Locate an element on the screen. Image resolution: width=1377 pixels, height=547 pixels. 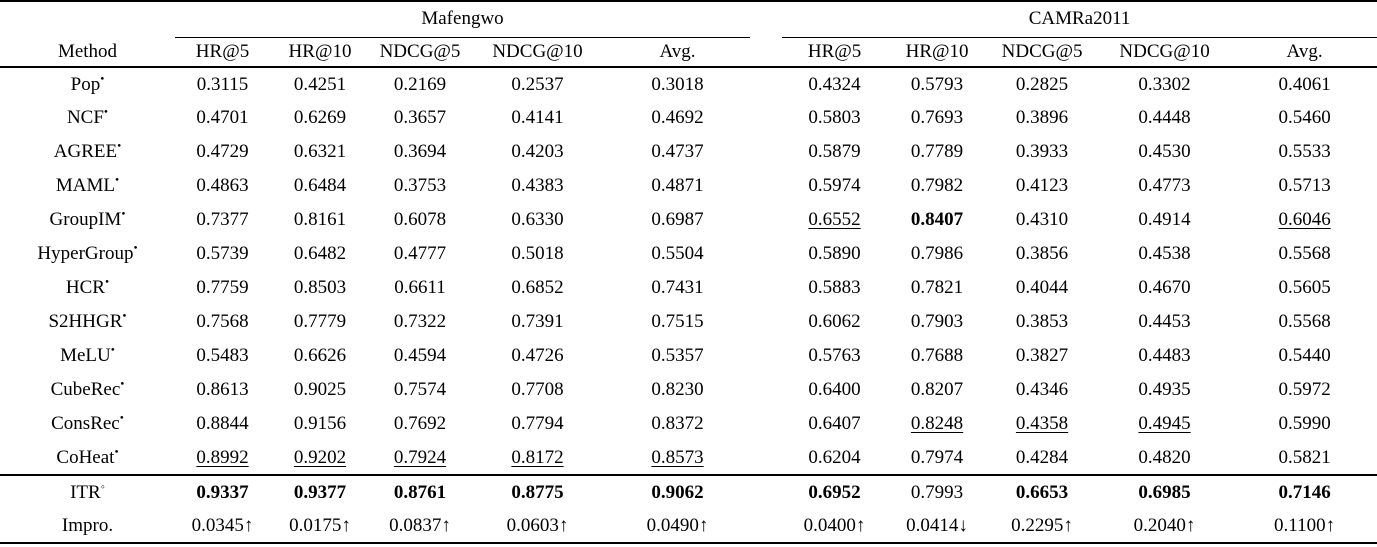
metric-value: 0.4383 is located at coordinates (537, 185).